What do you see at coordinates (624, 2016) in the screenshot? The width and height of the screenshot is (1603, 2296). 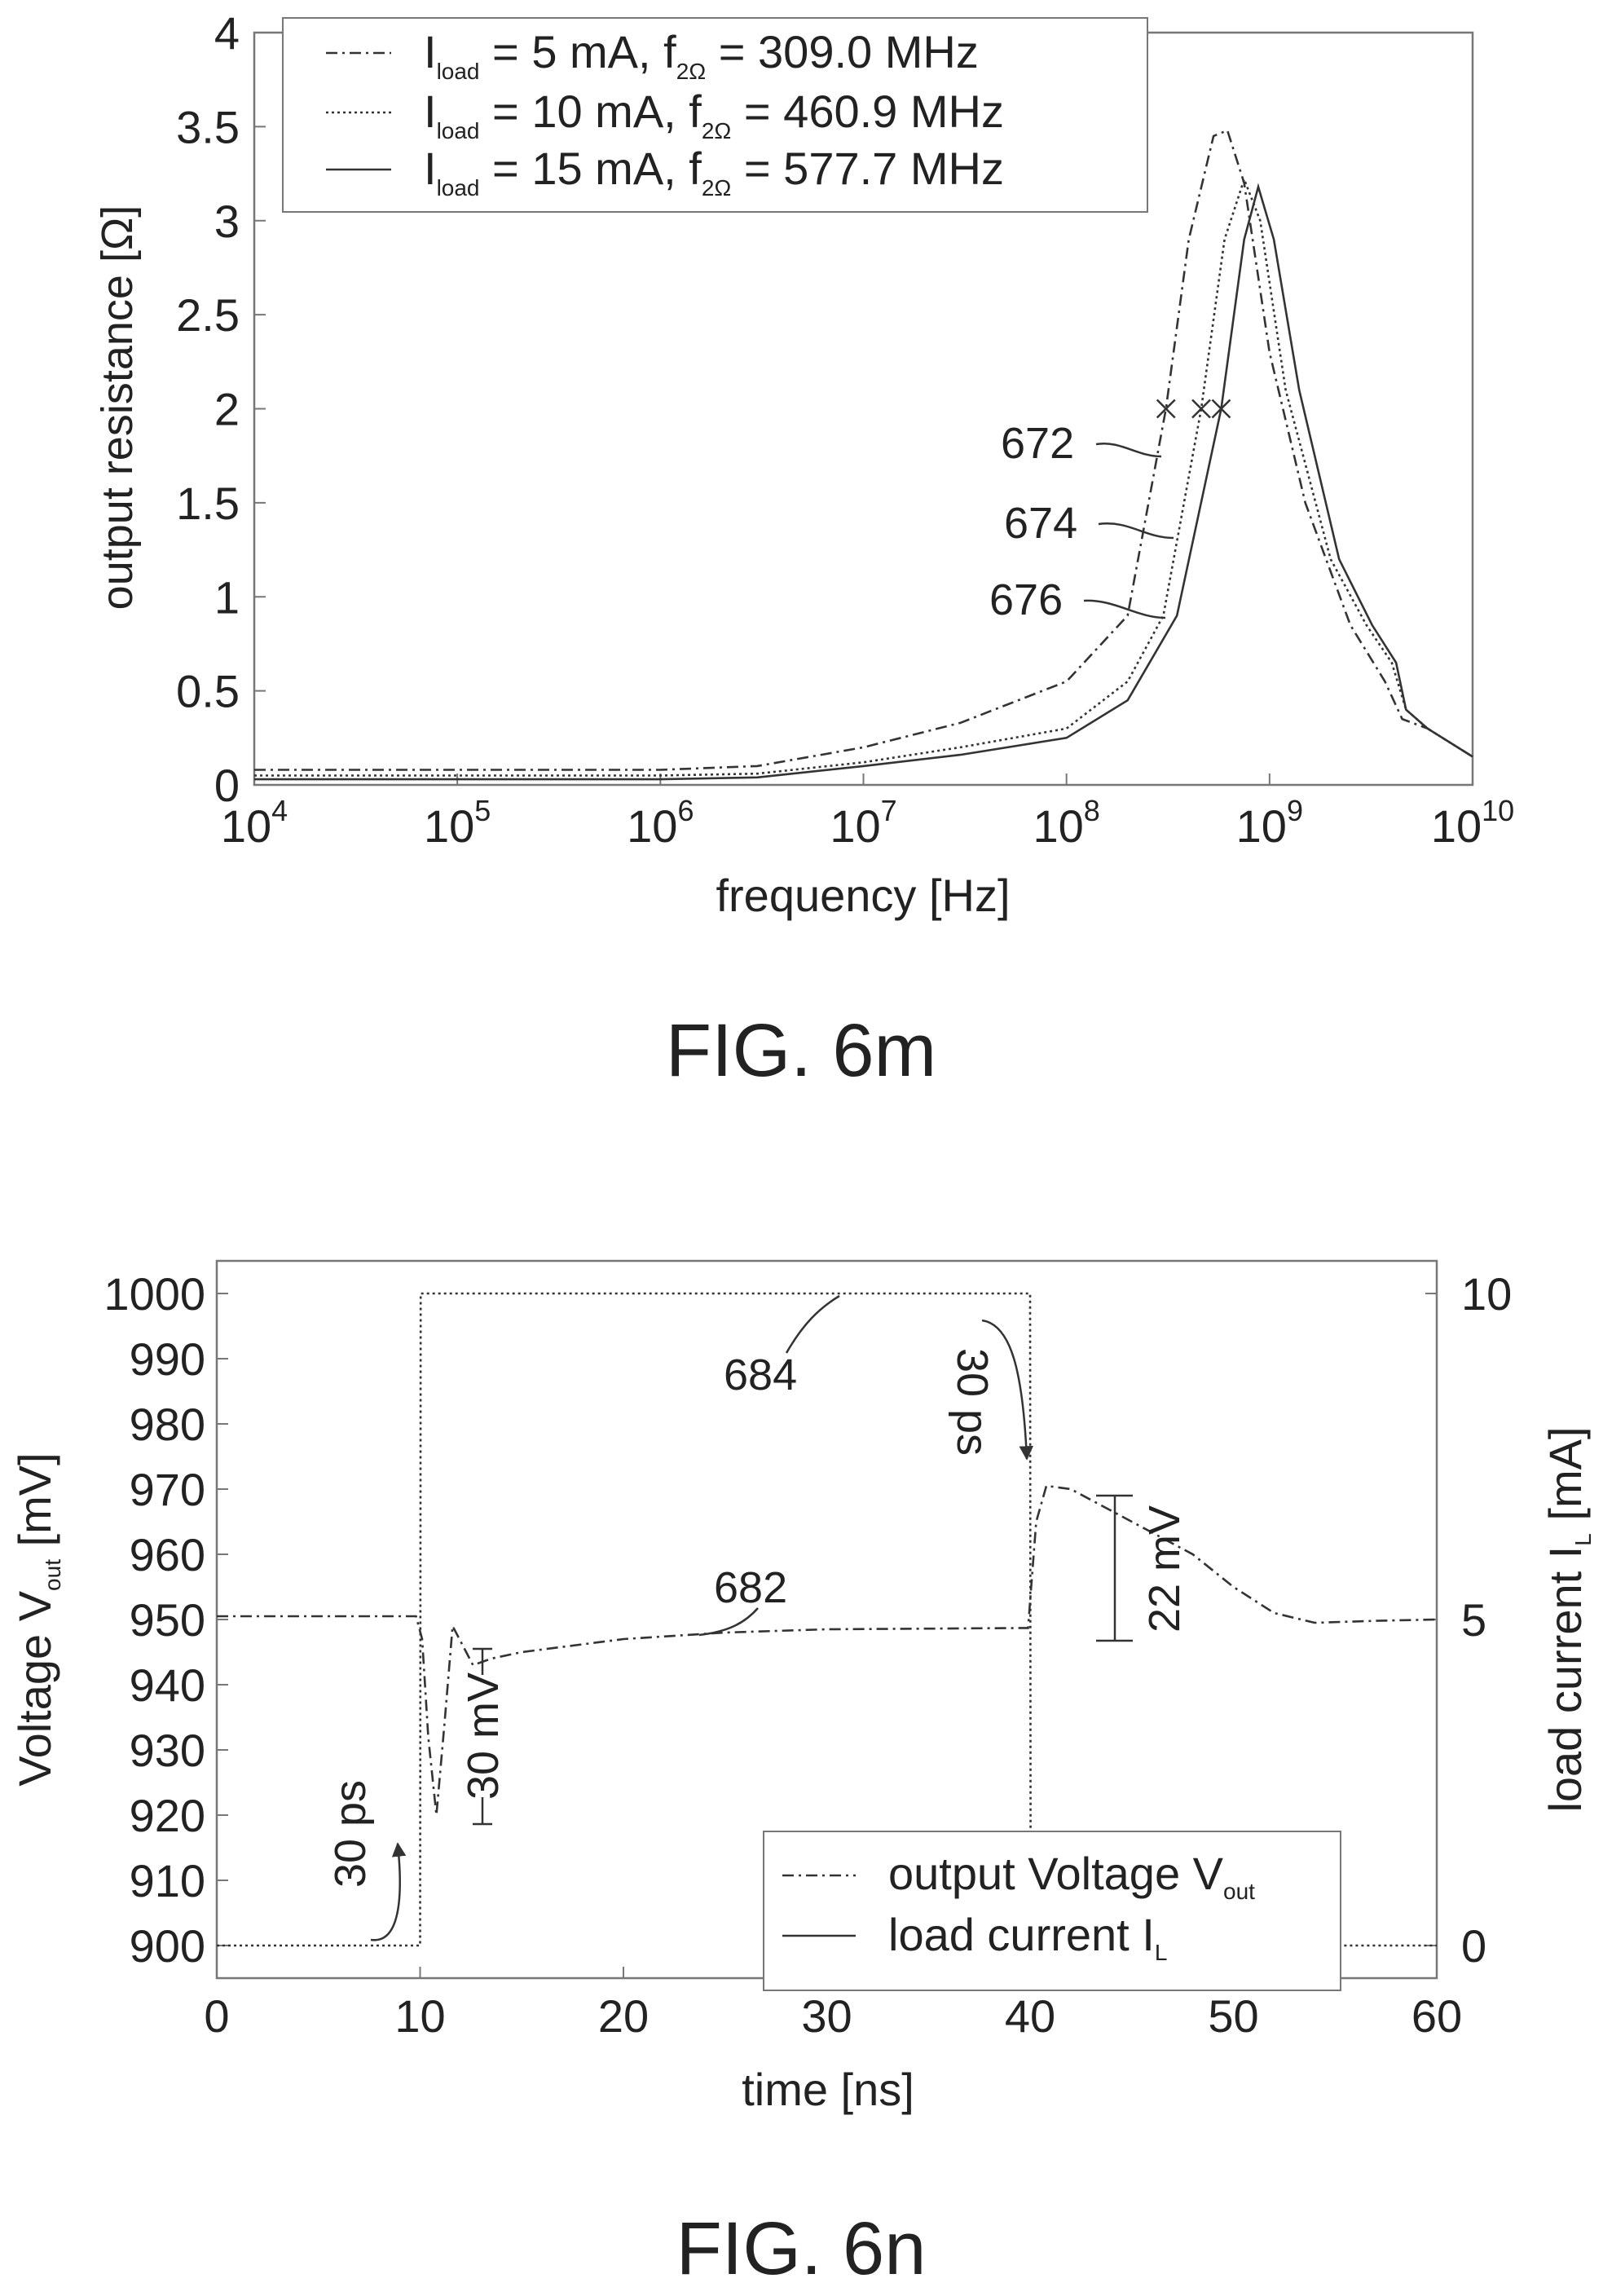 I see `x-tick-label: 20` at bounding box center [624, 2016].